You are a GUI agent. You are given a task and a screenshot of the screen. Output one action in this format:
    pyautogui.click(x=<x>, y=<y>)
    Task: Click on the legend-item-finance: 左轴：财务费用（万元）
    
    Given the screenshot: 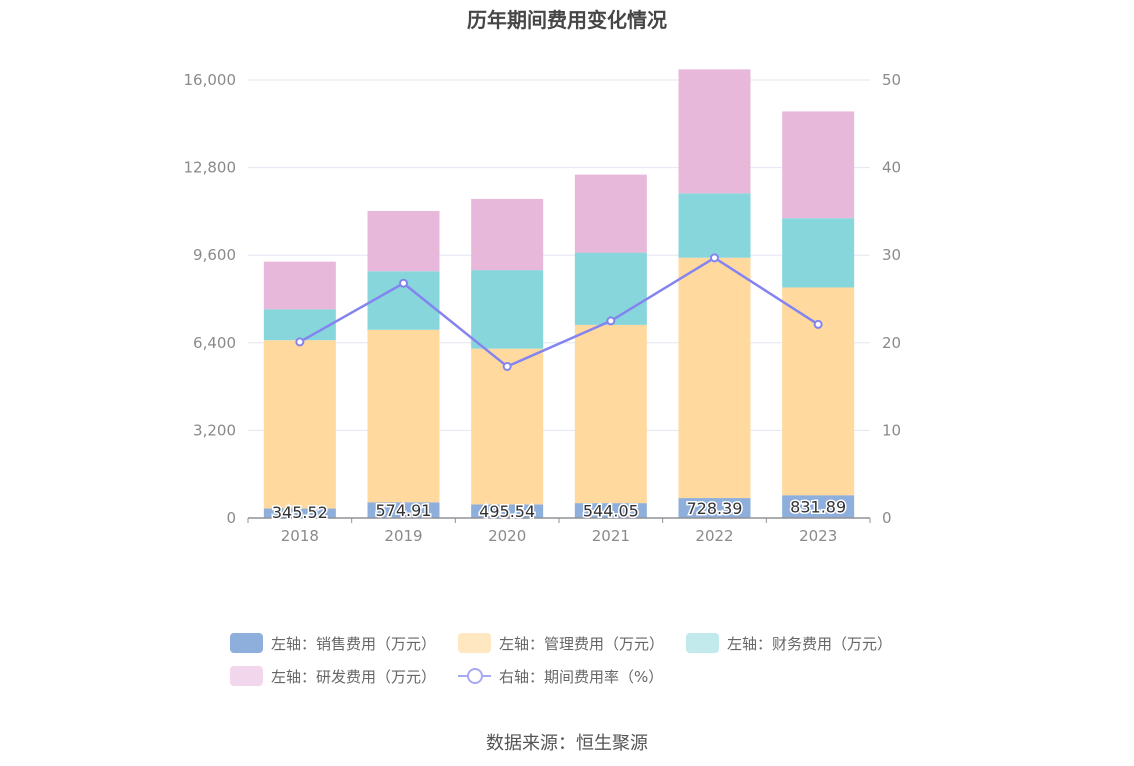 What is the action you would take?
    pyautogui.click(x=789, y=643)
    